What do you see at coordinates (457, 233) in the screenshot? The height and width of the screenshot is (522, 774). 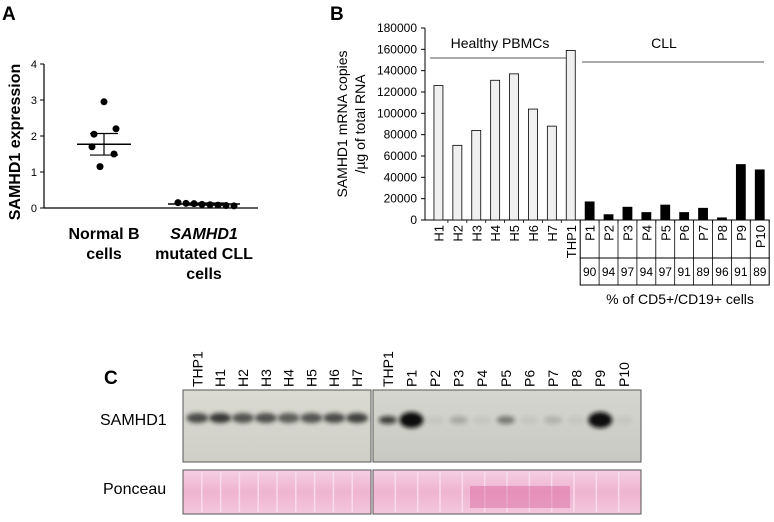 I see `x-label-h2: H2` at bounding box center [457, 233].